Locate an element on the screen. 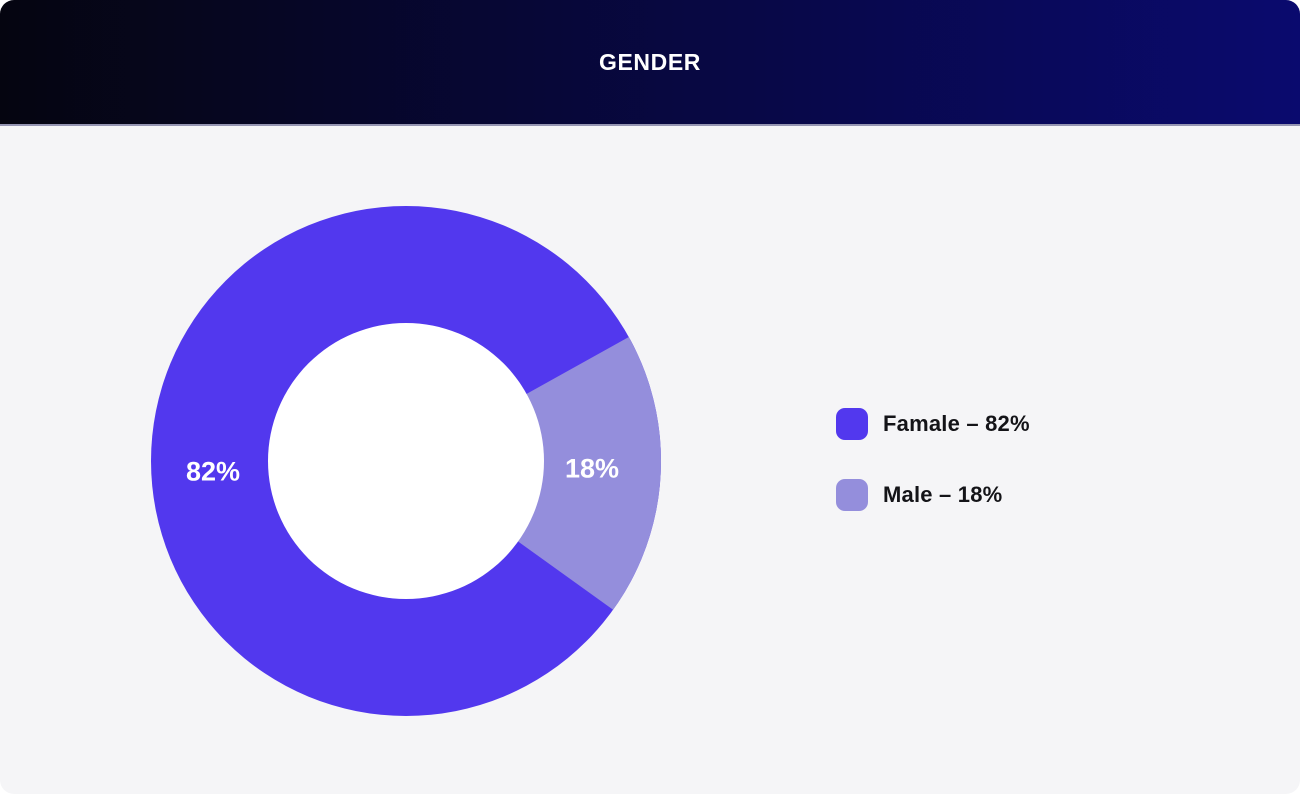 The width and height of the screenshot is (1300, 794). legend-label-female: Famale – 82% is located at coordinates (956, 423).